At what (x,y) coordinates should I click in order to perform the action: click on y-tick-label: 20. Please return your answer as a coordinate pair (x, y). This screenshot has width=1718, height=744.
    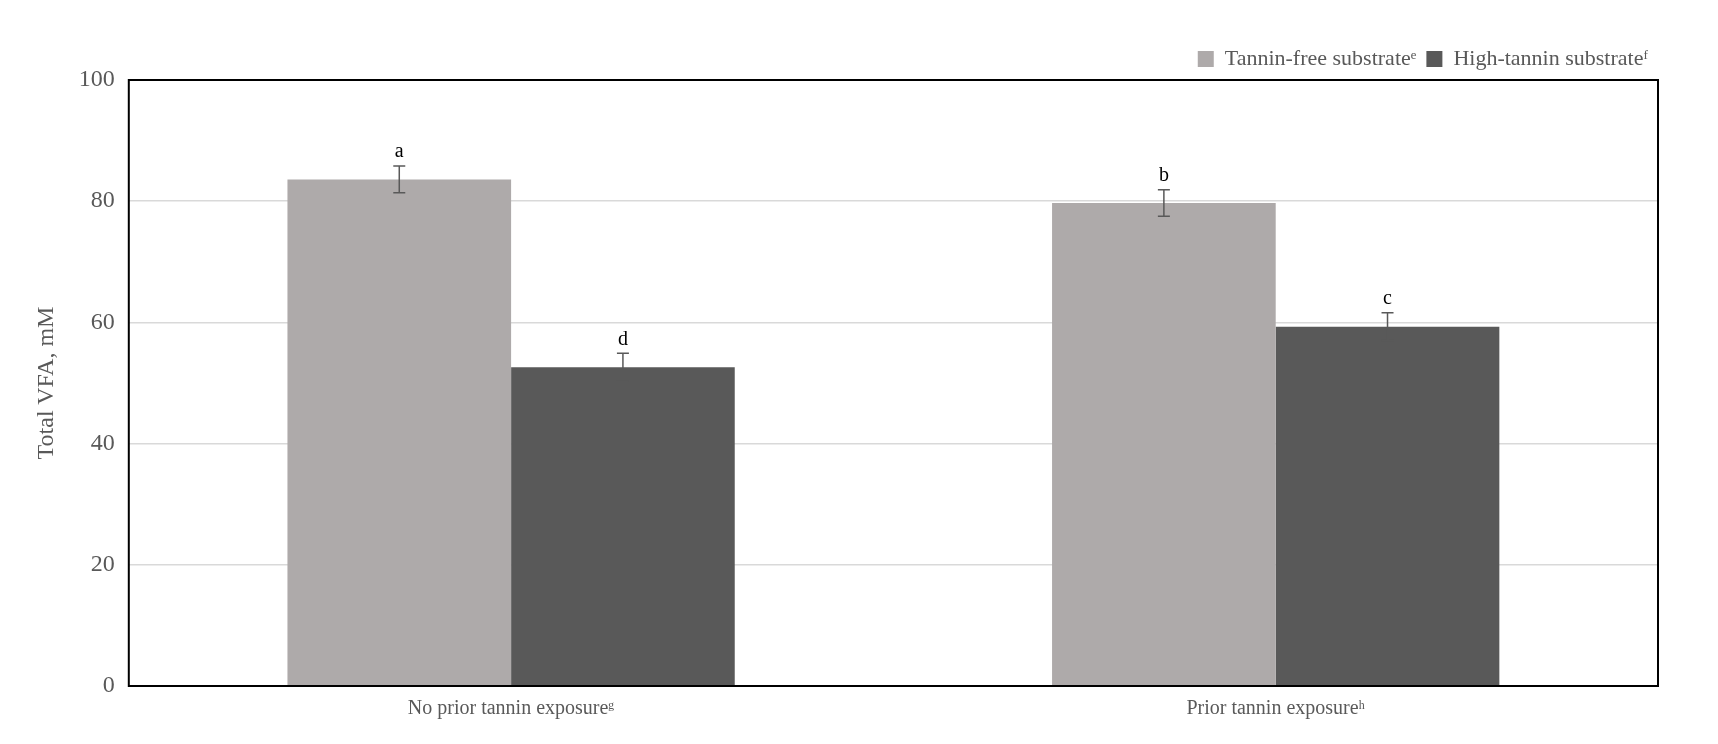
    Looking at the image, I should click on (102, 563).